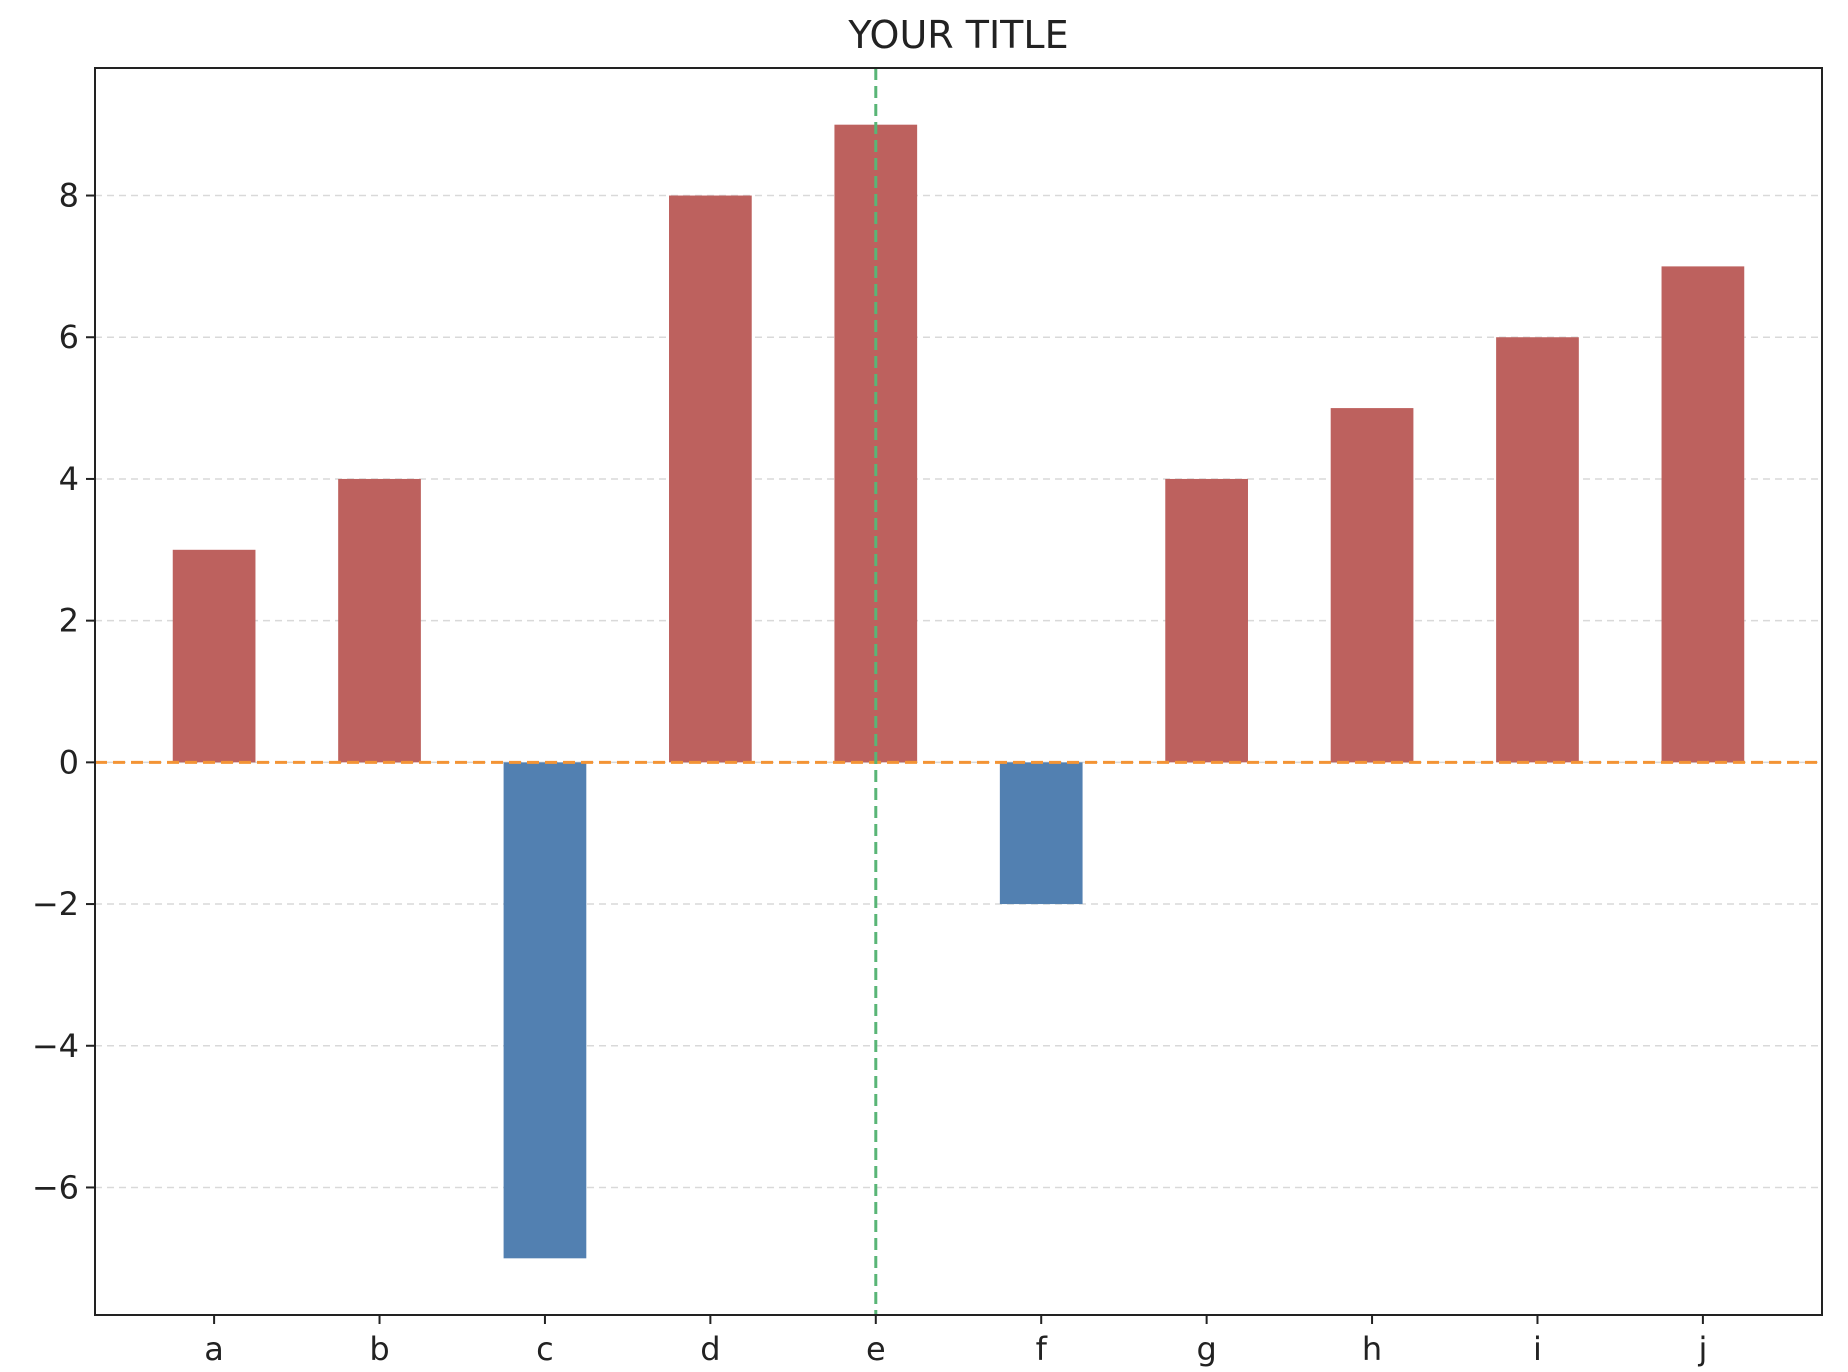 This screenshot has width=1848, height=1372. Describe the element at coordinates (545, 1349) in the screenshot. I see `x-tick-label-c: c` at that location.